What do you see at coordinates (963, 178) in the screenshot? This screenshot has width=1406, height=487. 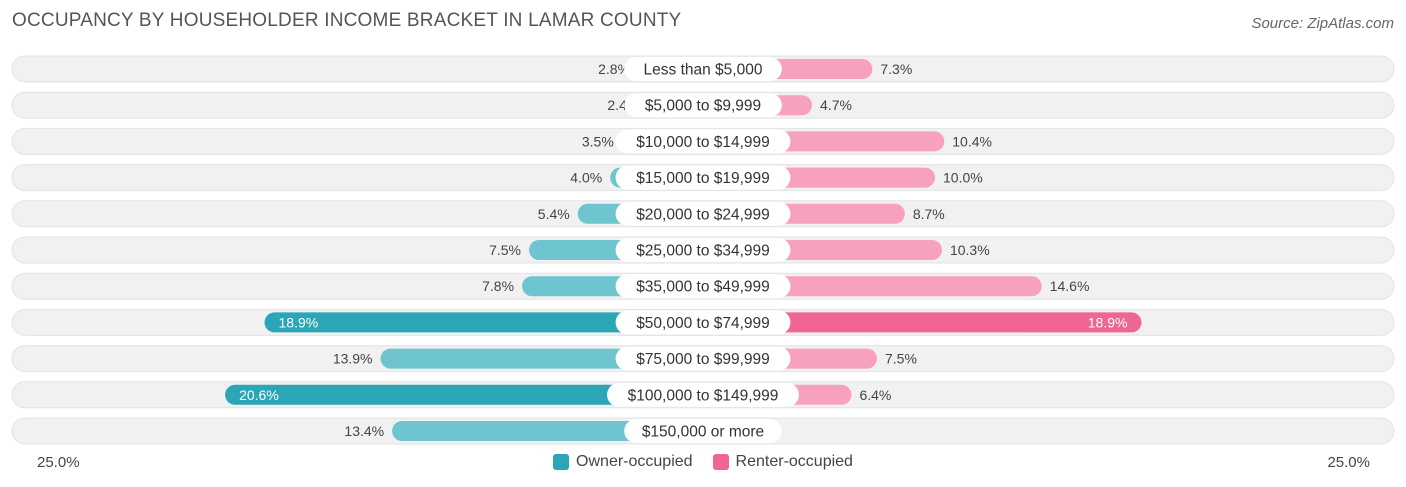 I see `value-label-renter: 10.0%` at bounding box center [963, 178].